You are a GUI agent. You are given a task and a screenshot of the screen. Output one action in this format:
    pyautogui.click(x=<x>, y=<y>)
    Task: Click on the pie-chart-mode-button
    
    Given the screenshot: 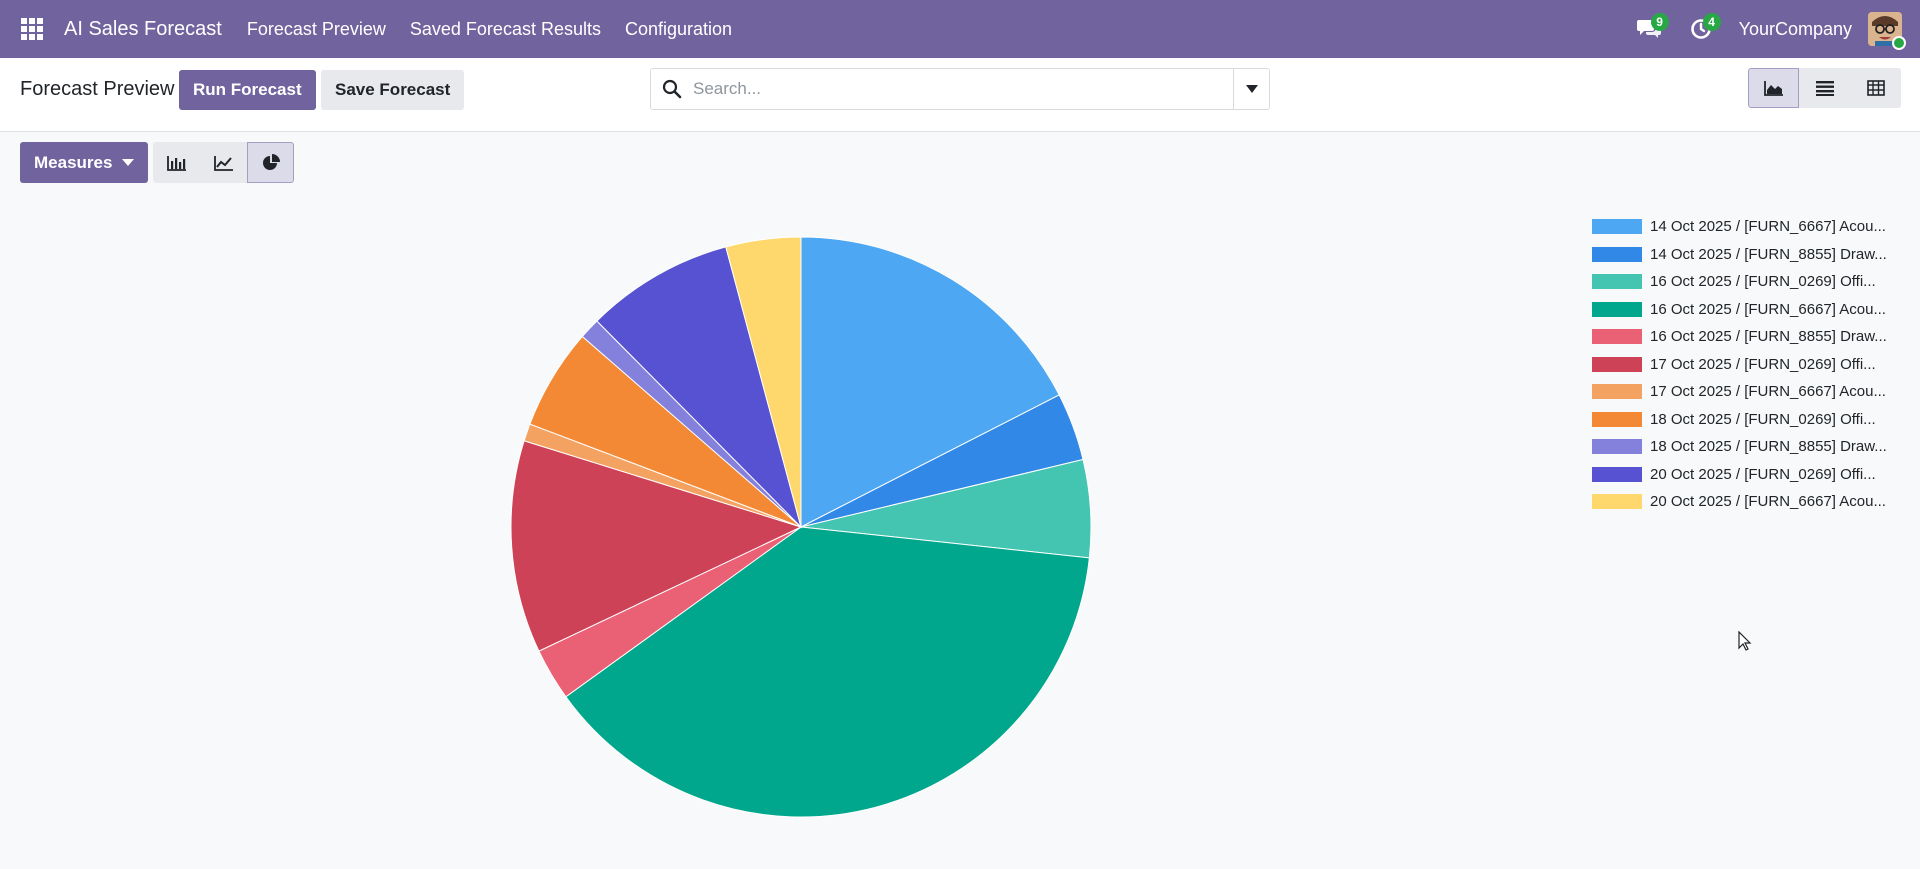 What is the action you would take?
    pyautogui.click(x=271, y=162)
    